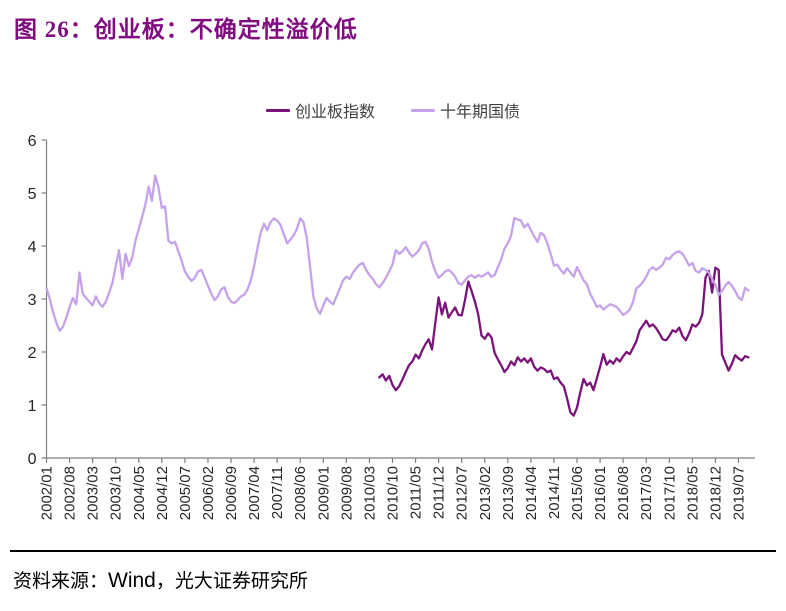  What do you see at coordinates (32, 141) in the screenshot?
I see `svg-text: 6` at bounding box center [32, 141].